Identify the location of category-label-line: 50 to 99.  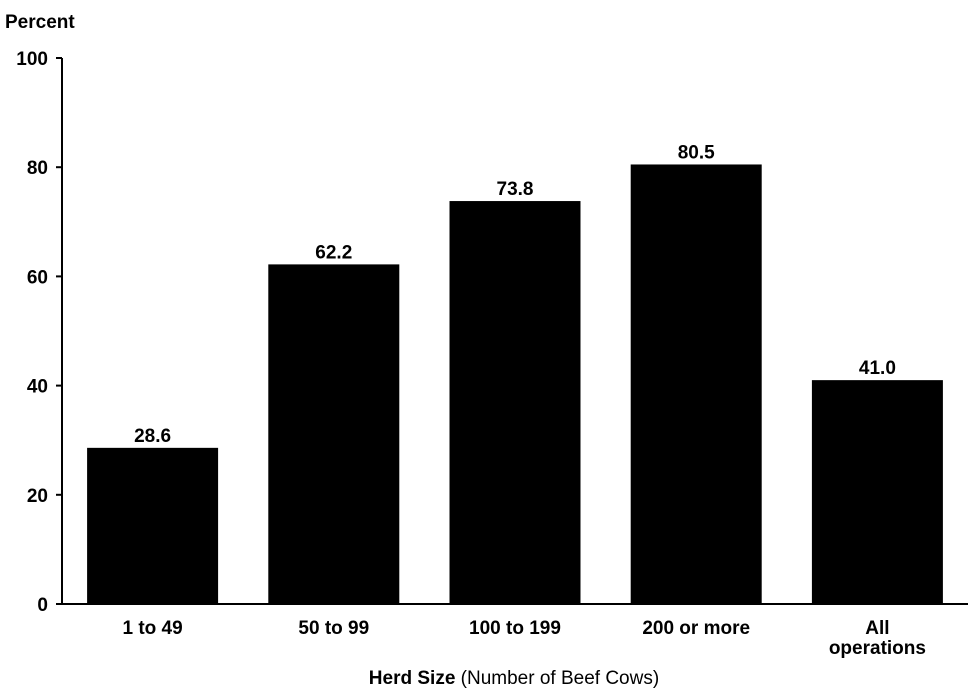
(333, 628).